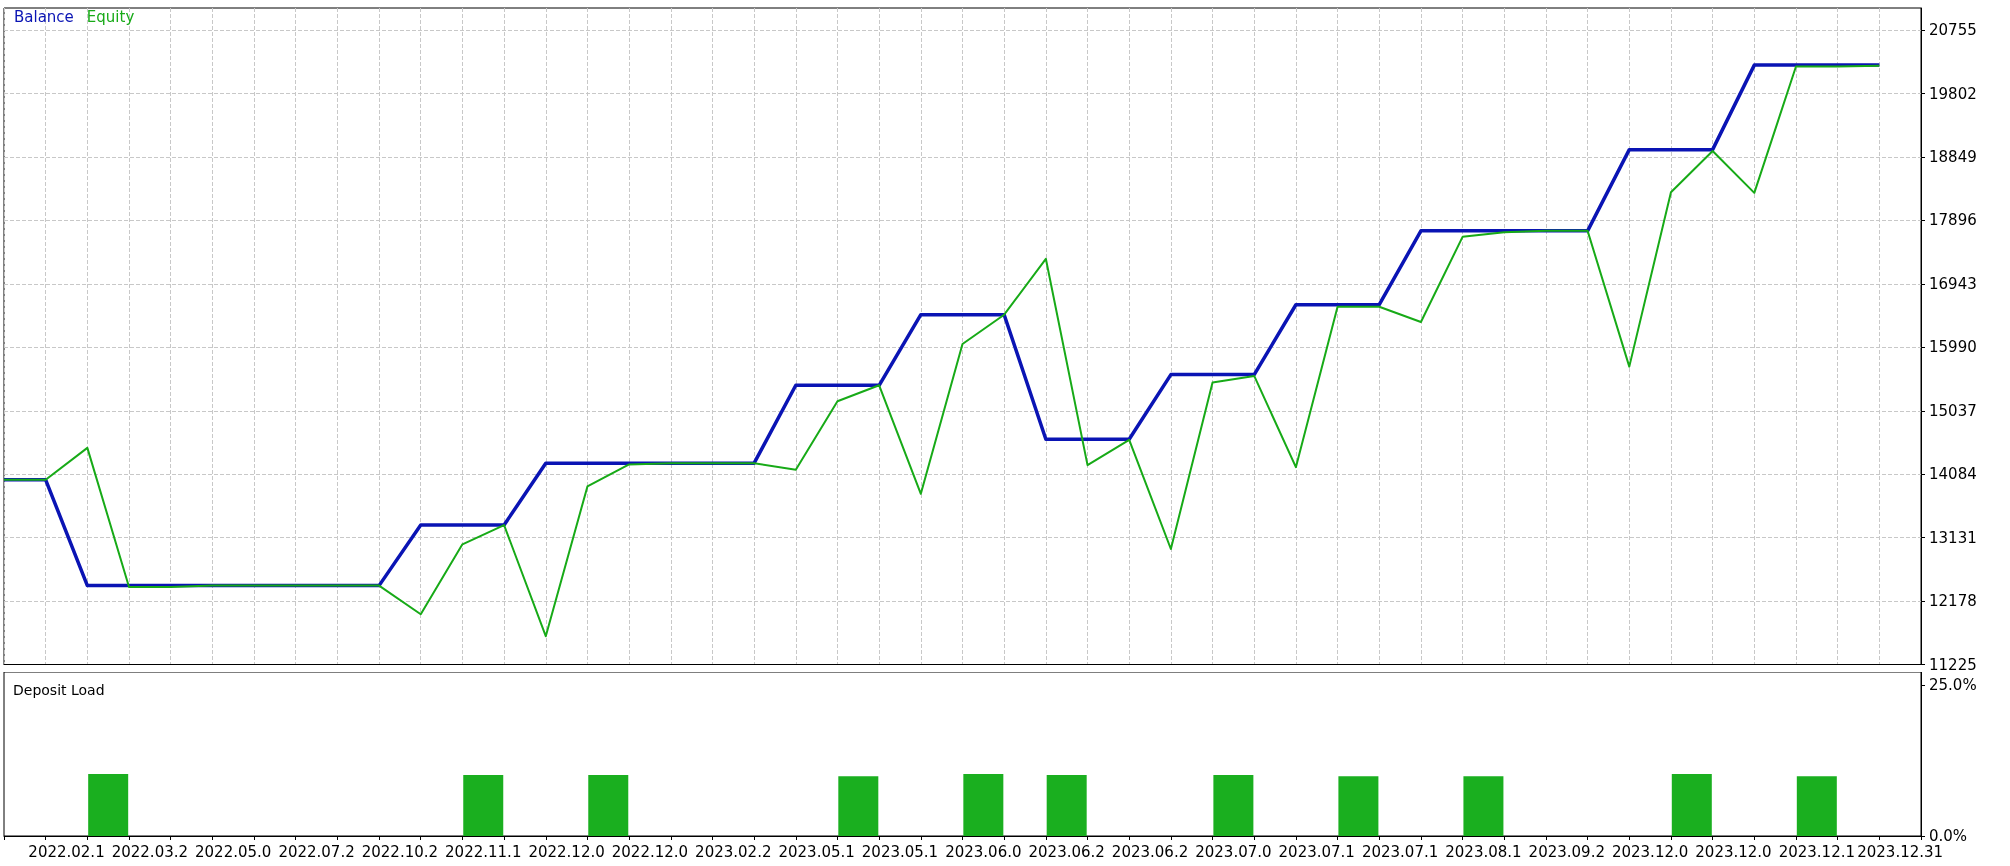 The image size is (2010, 866). Describe the element at coordinates (1566, 851) in the screenshot. I see `x-tick-label: 2023.09.2` at that location.